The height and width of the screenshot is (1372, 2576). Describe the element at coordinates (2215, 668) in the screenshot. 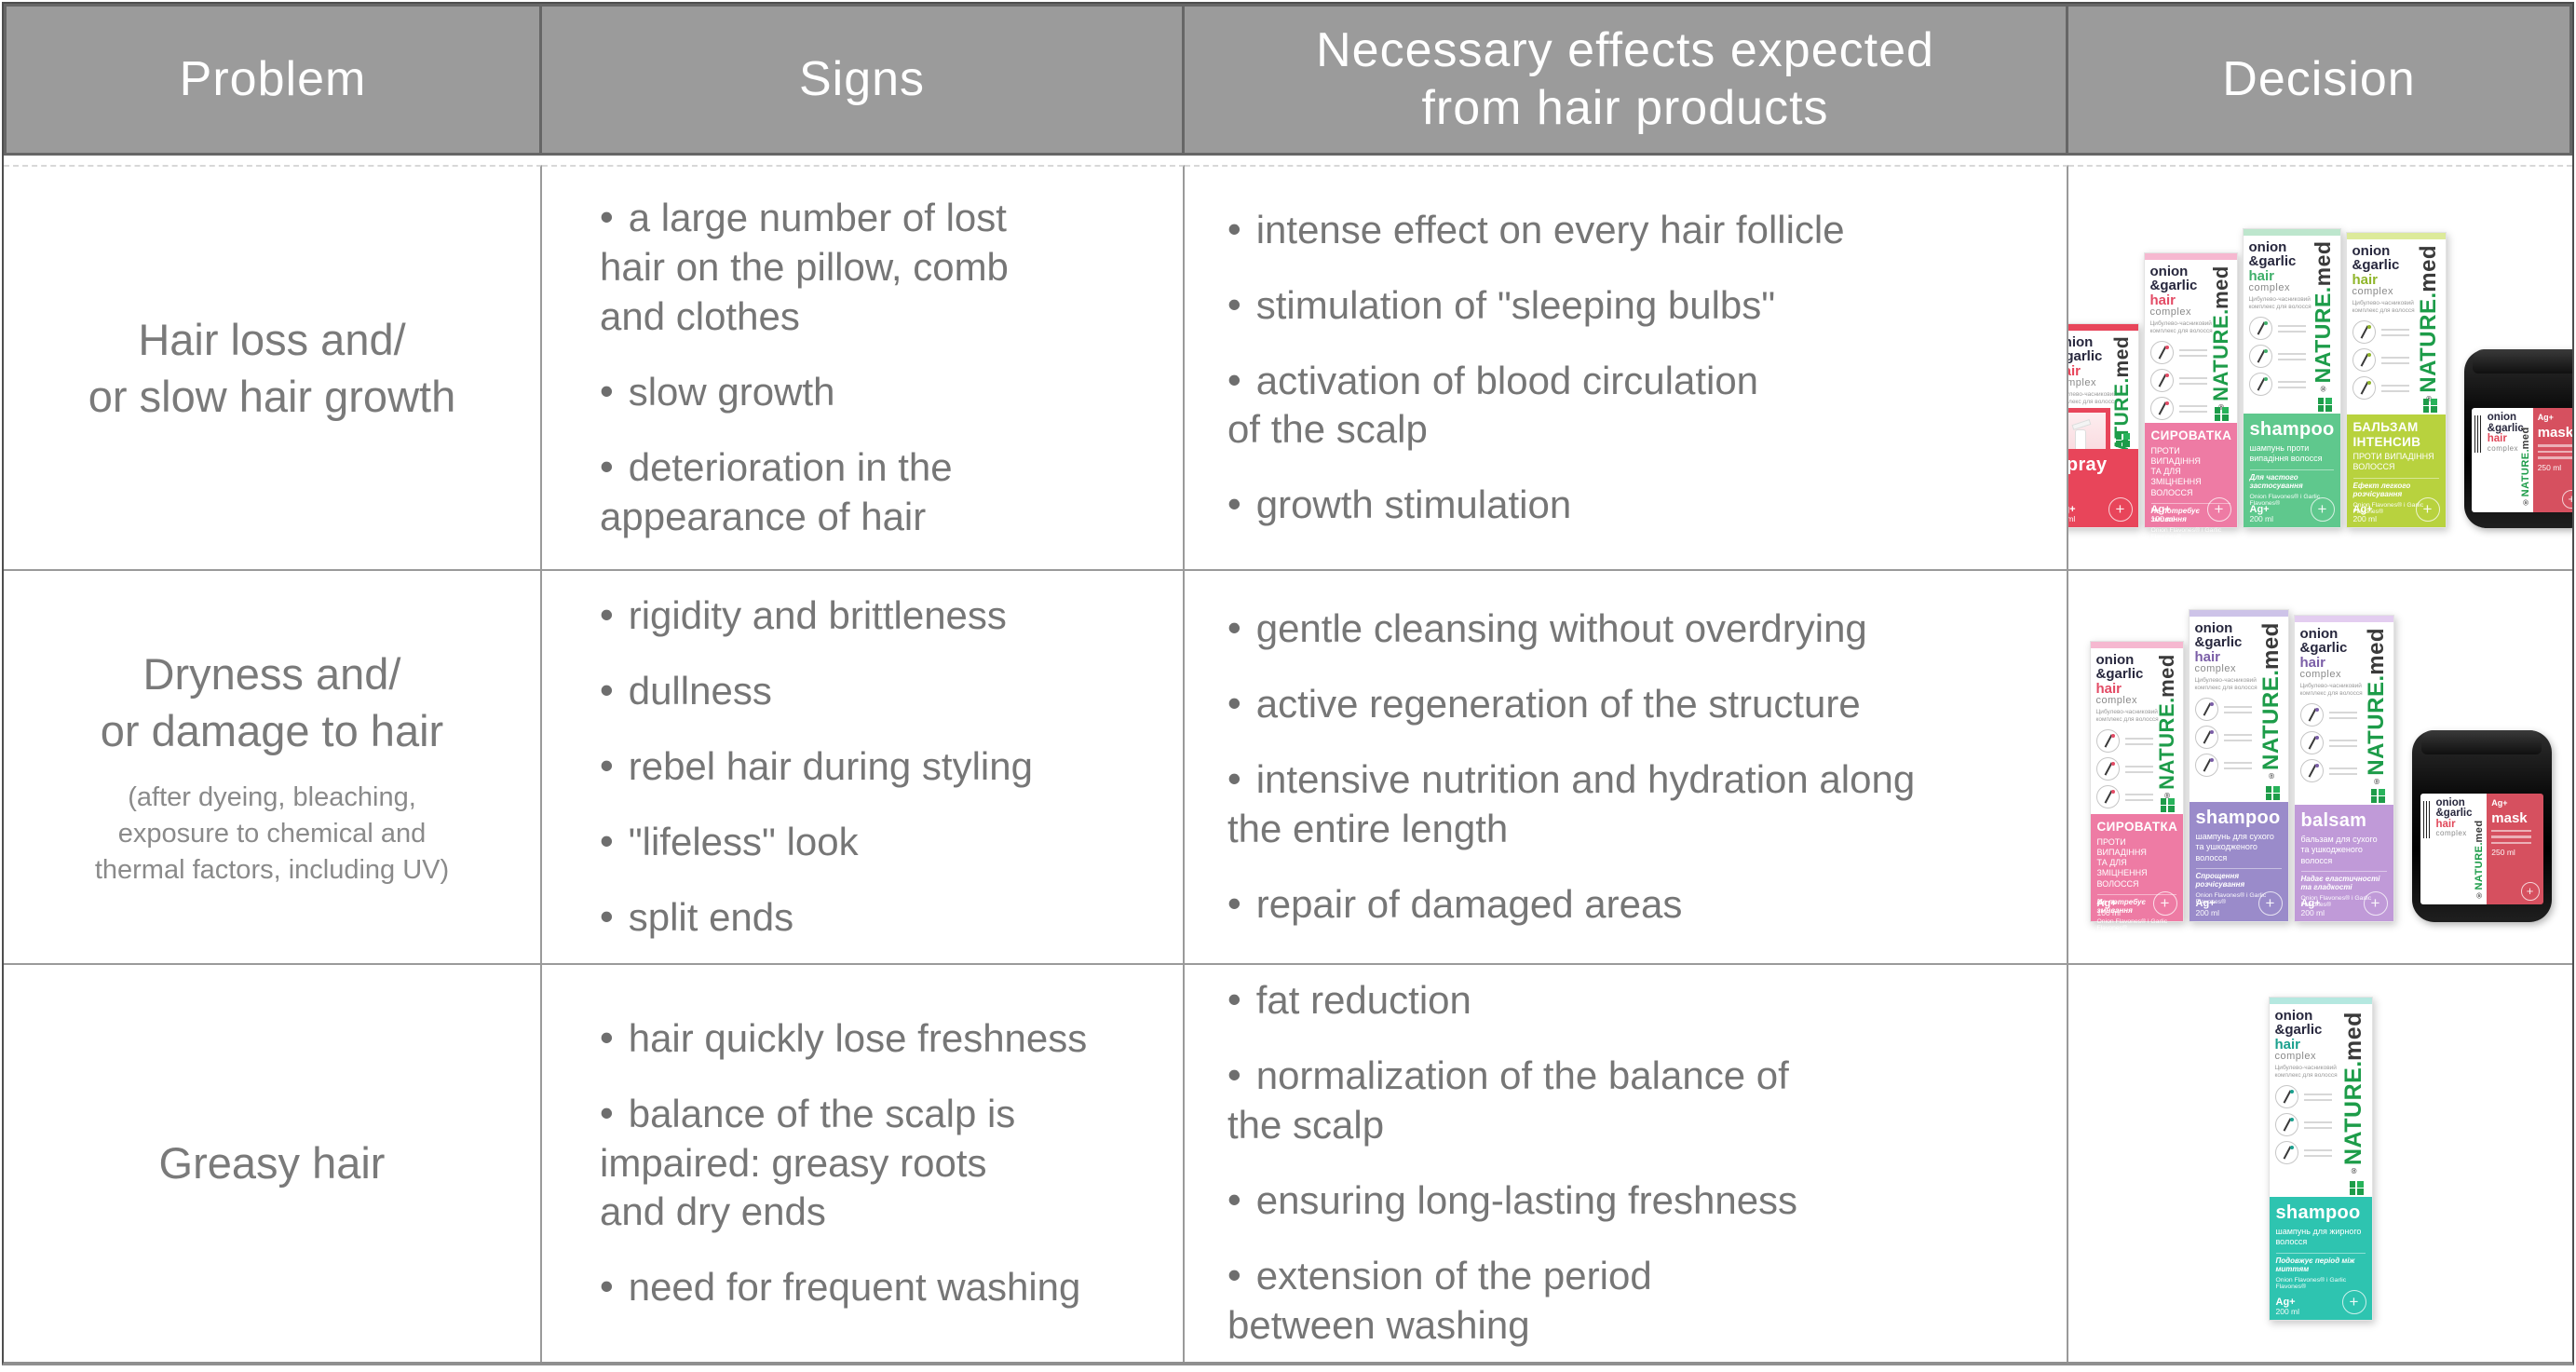

I see `brand-complex: complex` at that location.